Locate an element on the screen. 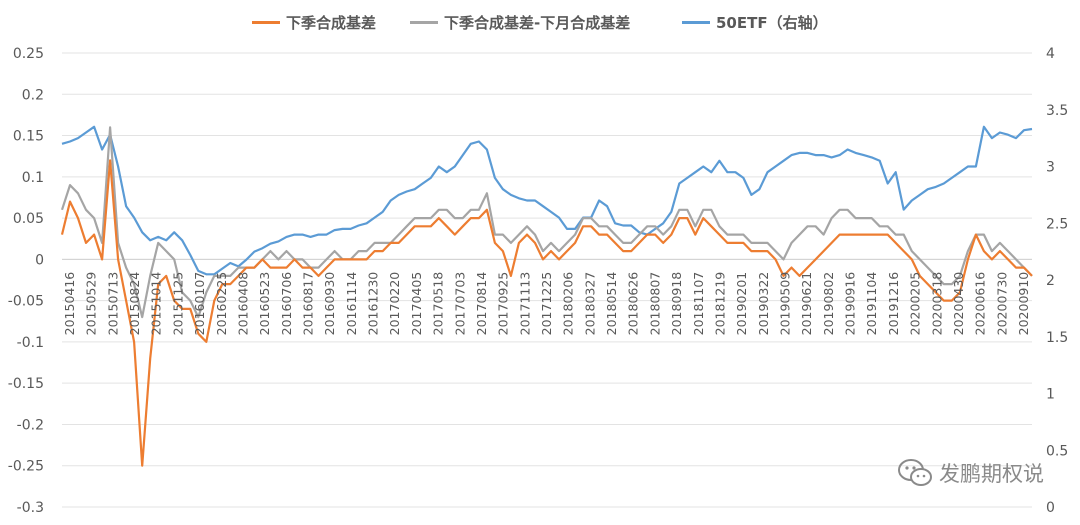 The width and height of the screenshot is (1080, 525). x-tick-label: 20200910 is located at coordinates (1023, 304).